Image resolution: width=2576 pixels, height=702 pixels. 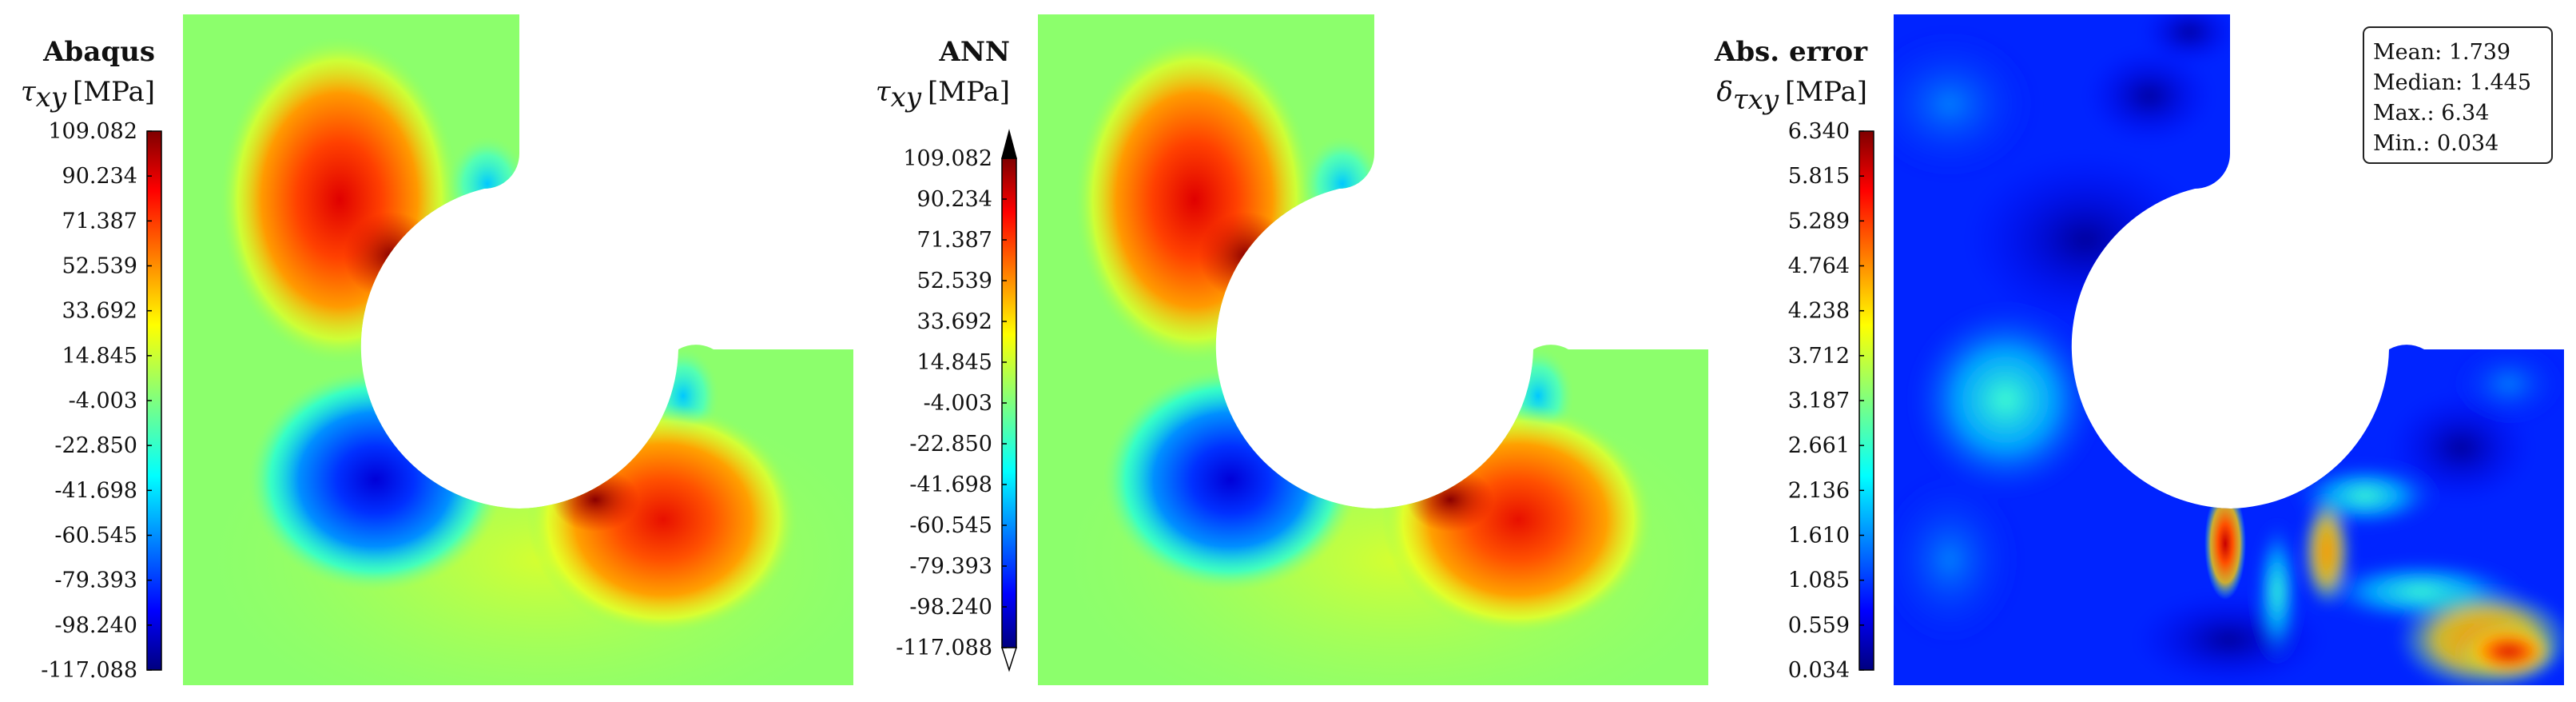 I want to click on abaqus-colorbar-tick-label: 71.387, so click(x=99, y=221).